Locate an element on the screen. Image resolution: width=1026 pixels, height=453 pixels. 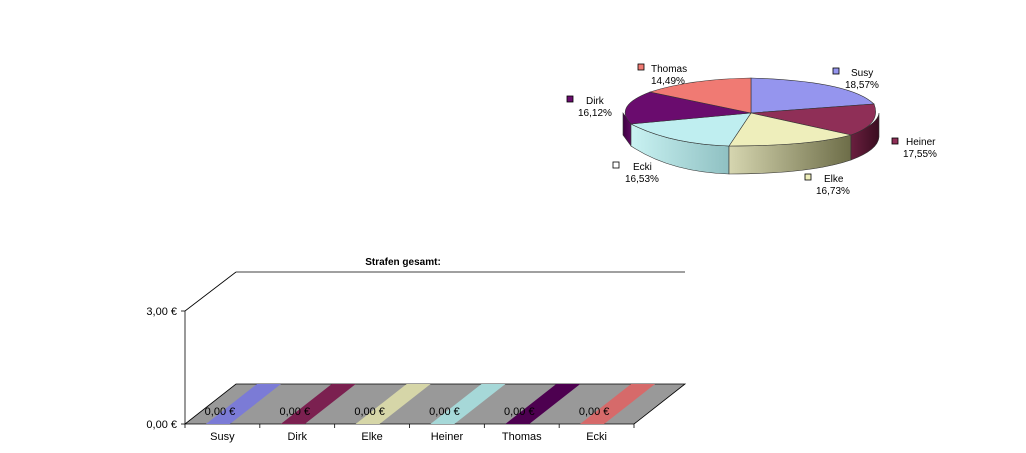
legend-swatch-elke is located at coordinates (808, 177).